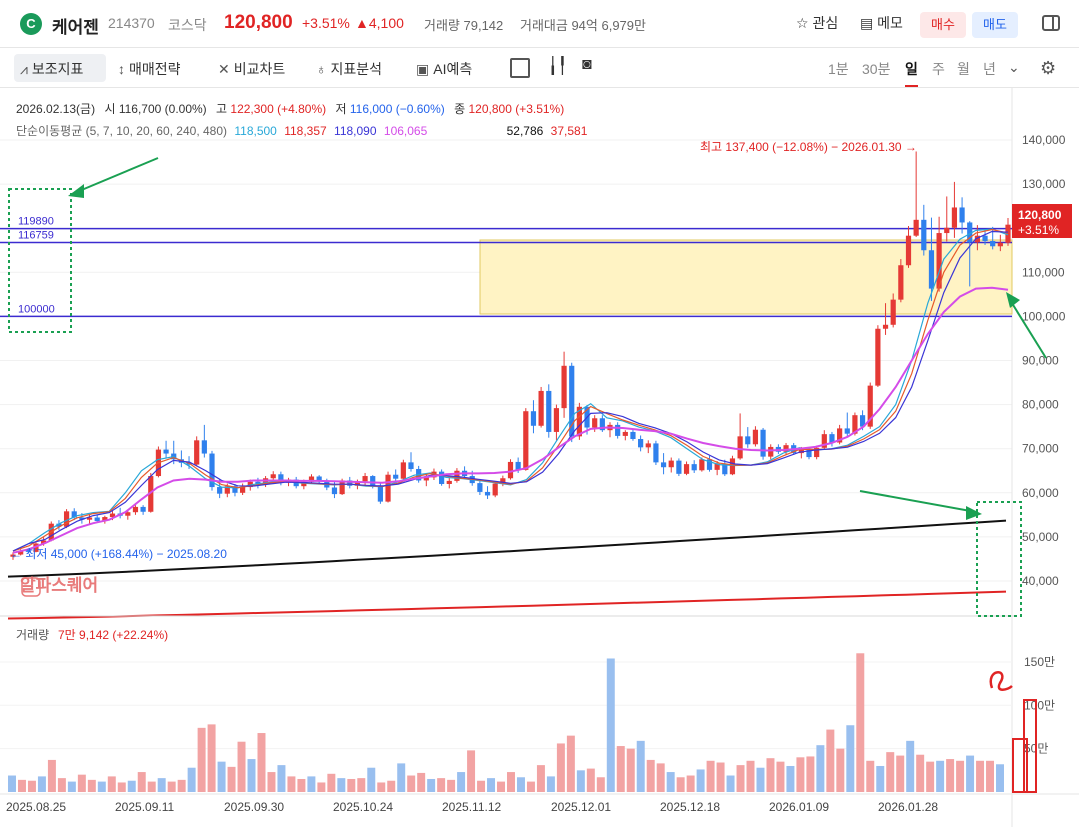 The image size is (1079, 827). What do you see at coordinates (587, 64) in the screenshot?
I see `camera-icon: ◙` at bounding box center [587, 64].